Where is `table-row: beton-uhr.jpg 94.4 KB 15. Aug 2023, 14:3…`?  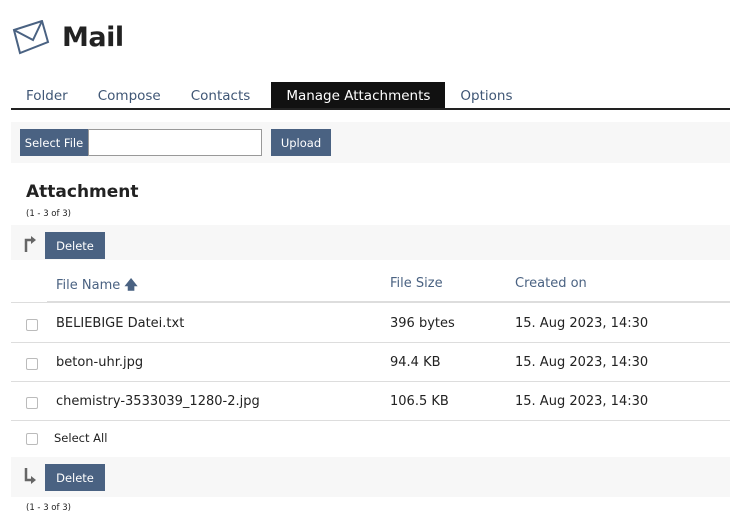
table-row: beton-uhr.jpg 94.4 KB 15. Aug 2023, 14:3… is located at coordinates (370, 362).